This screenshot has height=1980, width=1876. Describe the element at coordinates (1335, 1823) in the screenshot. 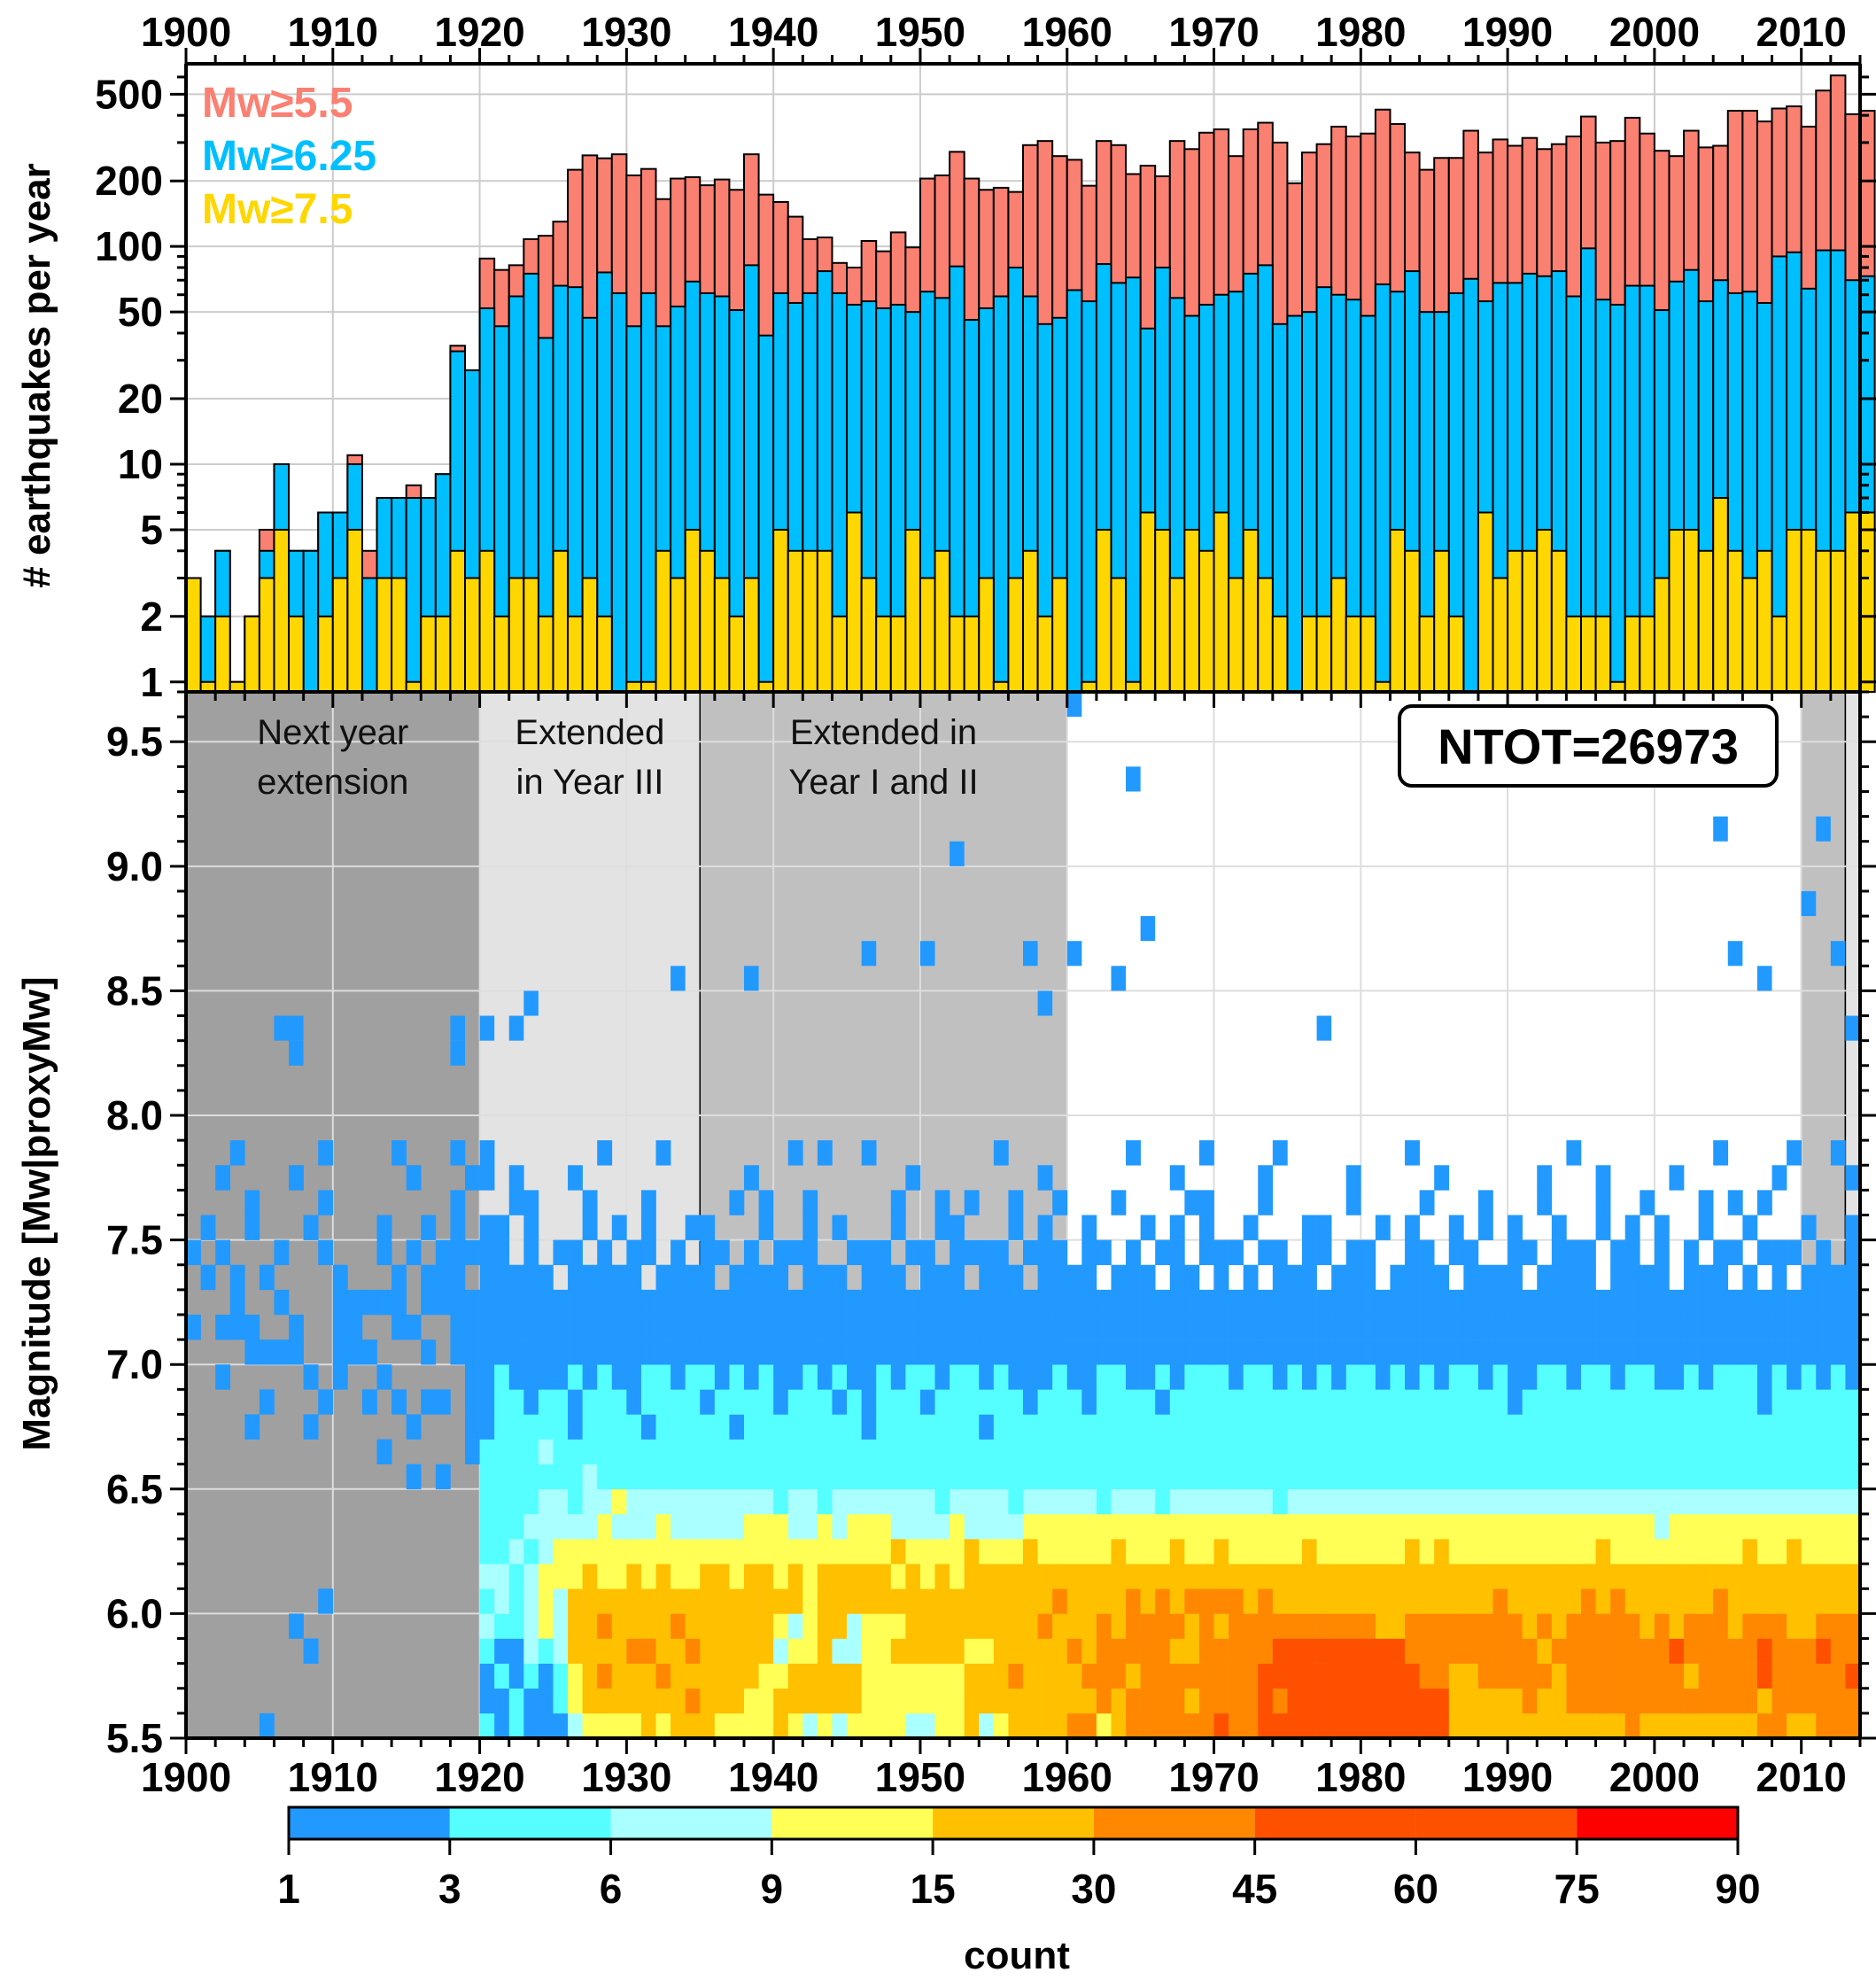

I see `colorbar-segment` at that location.